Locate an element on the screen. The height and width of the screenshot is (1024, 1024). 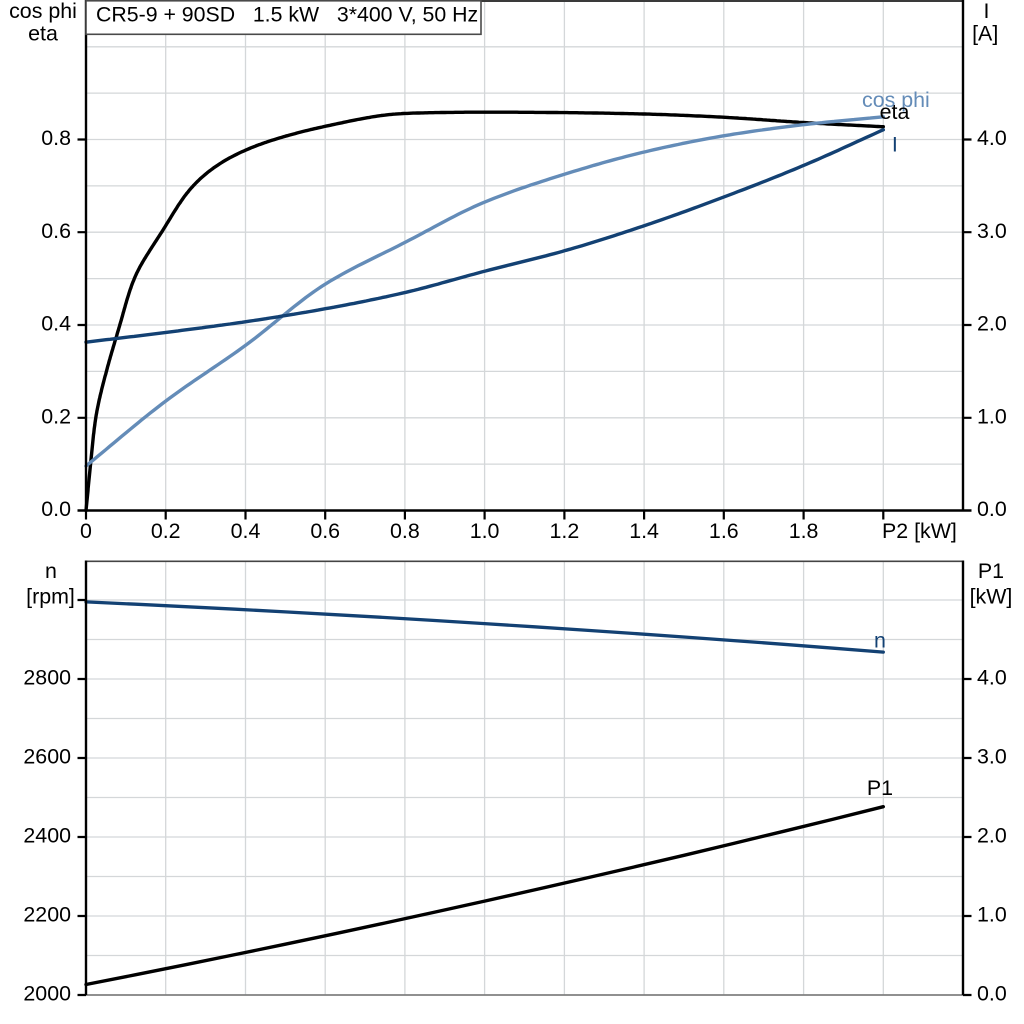
svg-text: [A] is located at coordinates (985, 34).